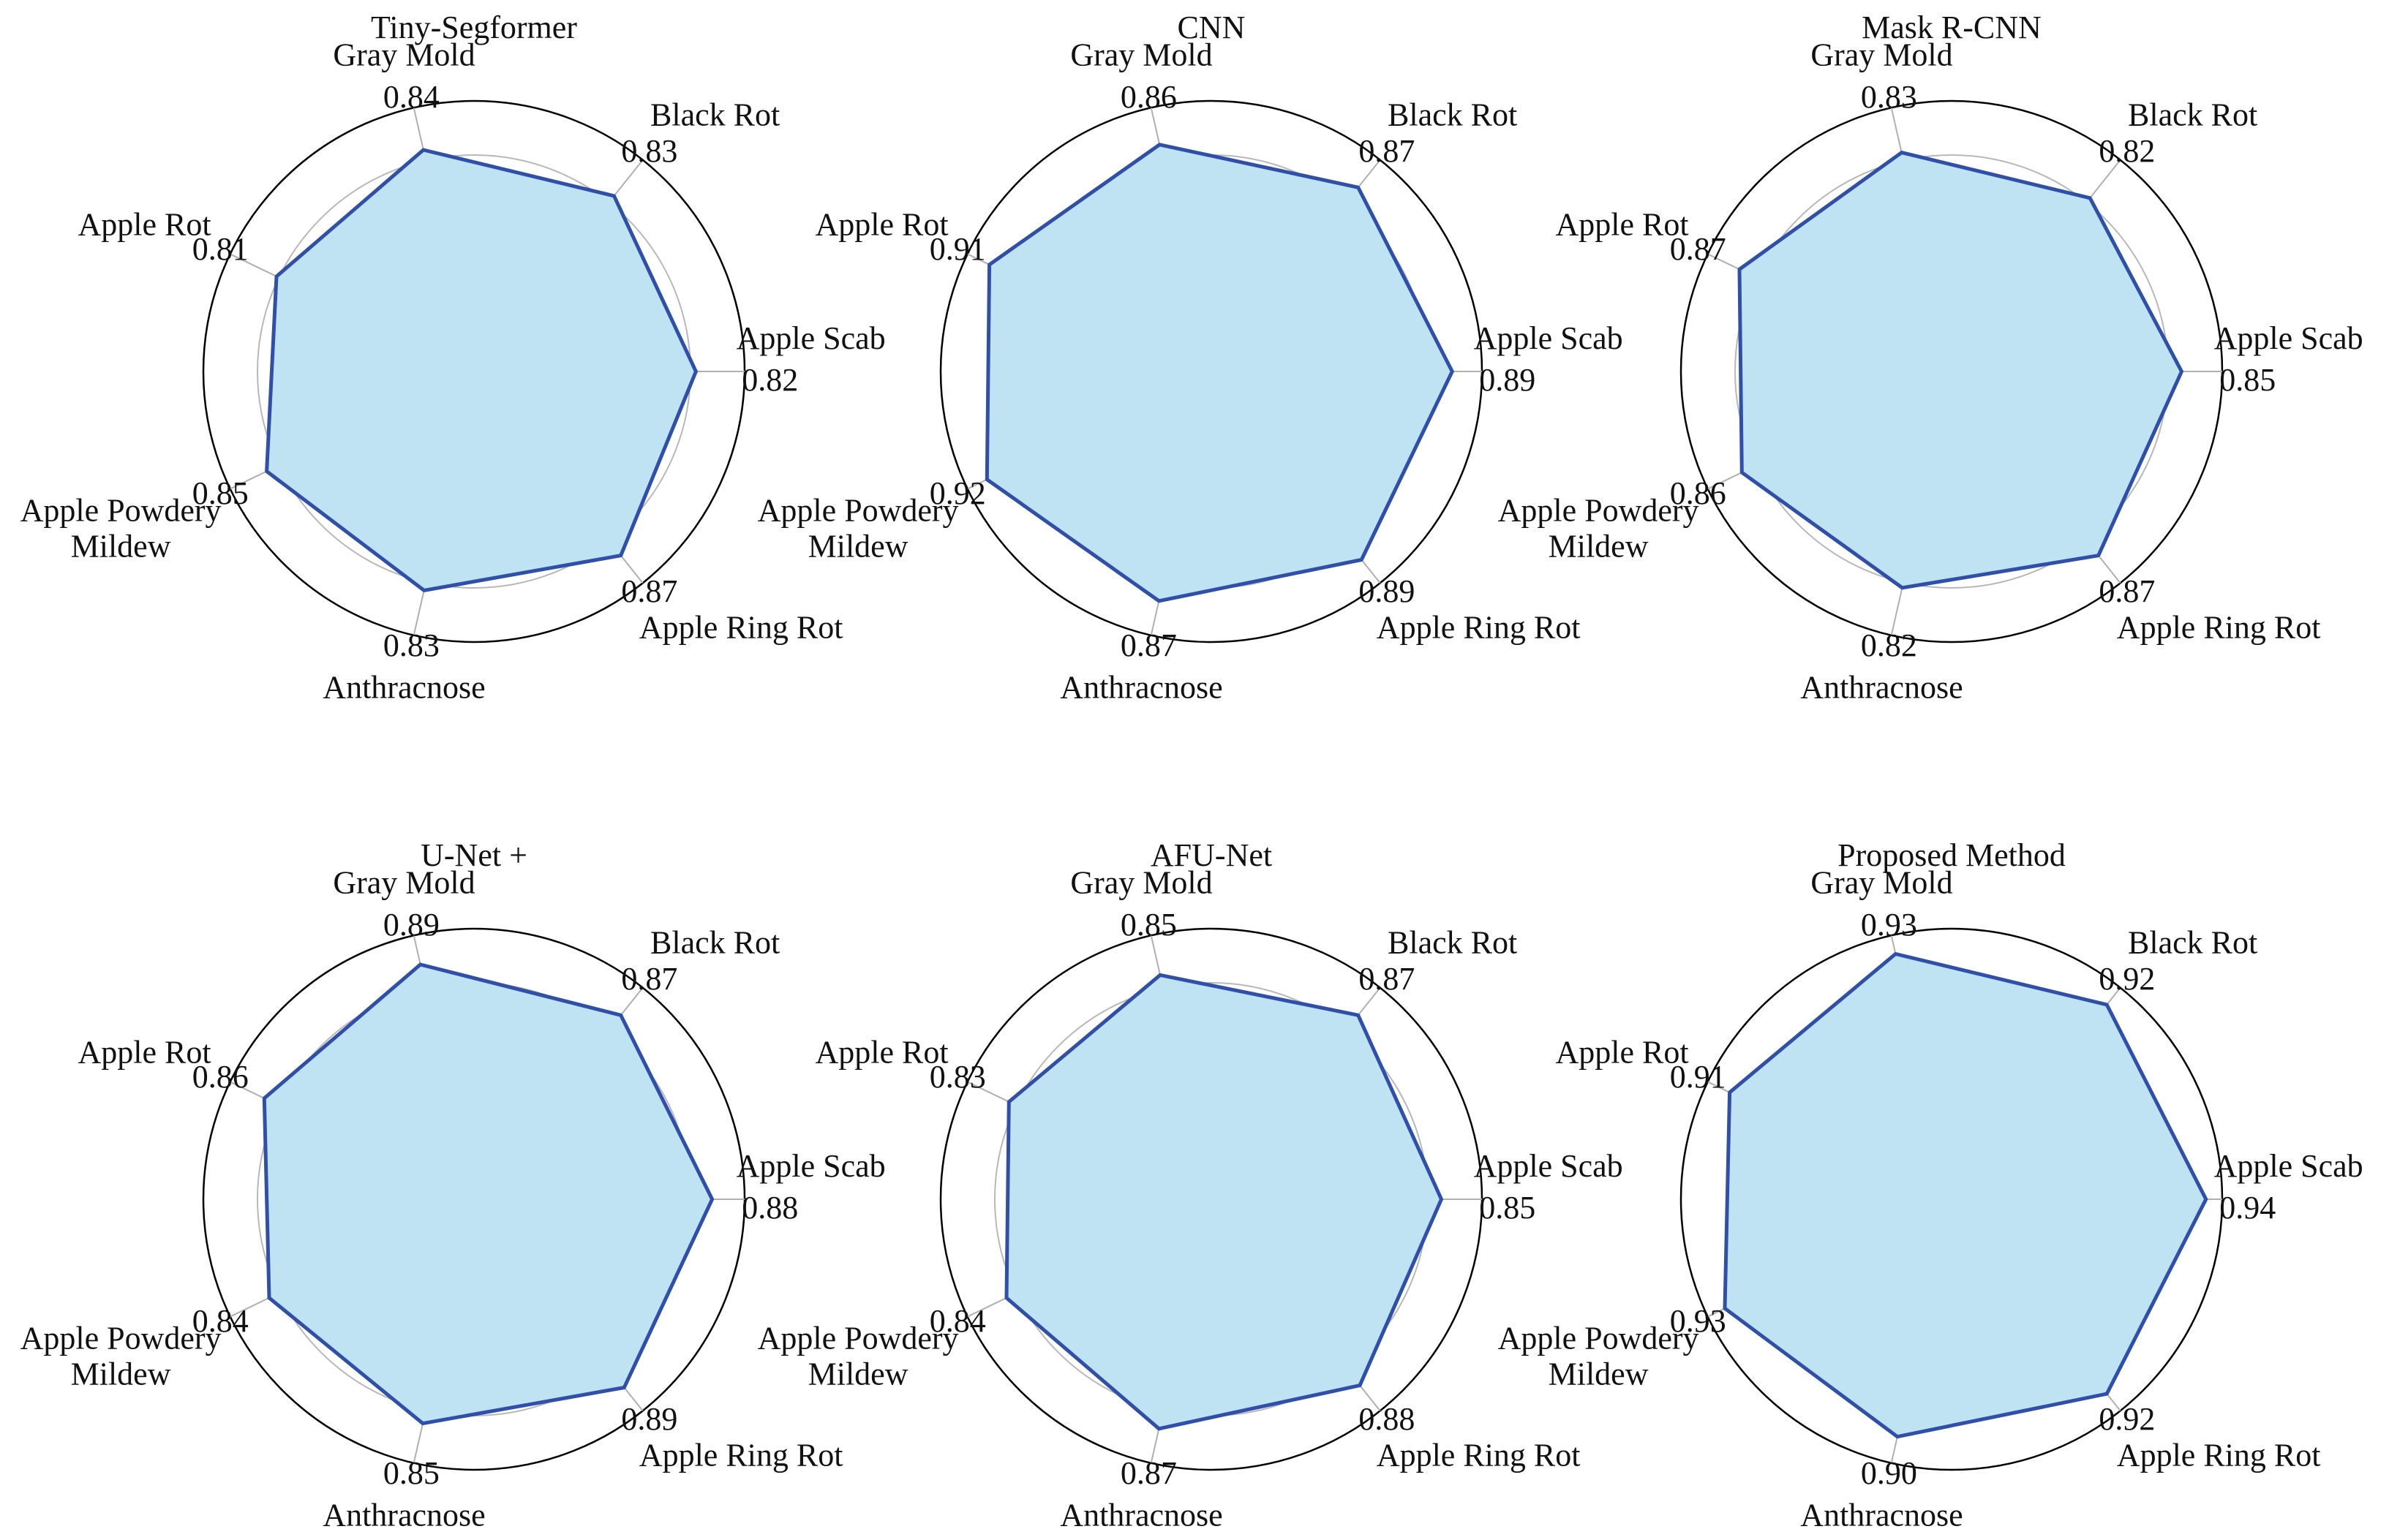  What do you see at coordinates (474, 855) in the screenshot?
I see `chart-title: U-Net +` at bounding box center [474, 855].